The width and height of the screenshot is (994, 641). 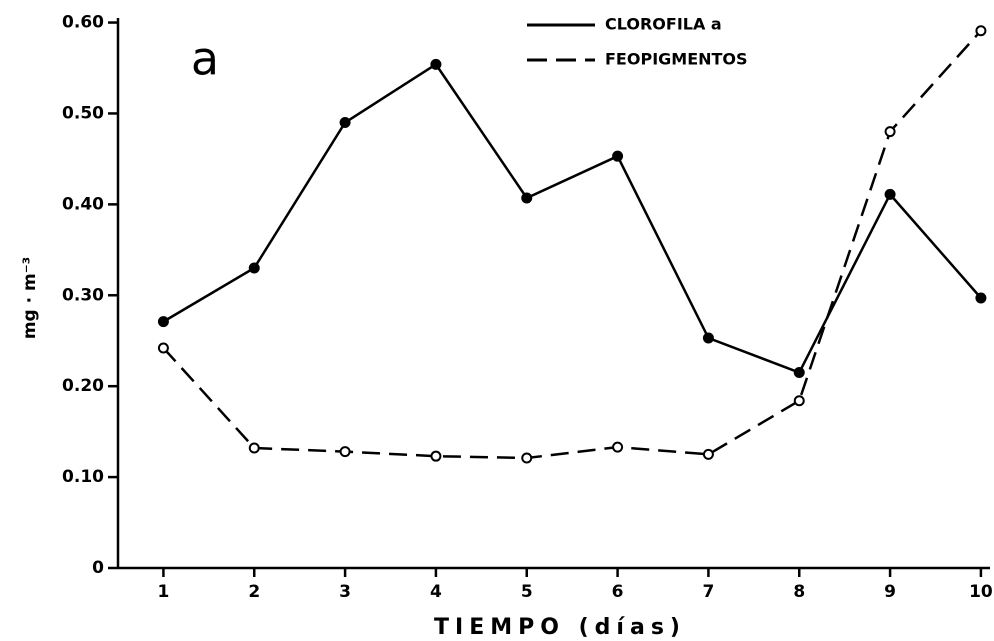 I want to click on y-tick-label: 0.50, so click(x=83, y=113).